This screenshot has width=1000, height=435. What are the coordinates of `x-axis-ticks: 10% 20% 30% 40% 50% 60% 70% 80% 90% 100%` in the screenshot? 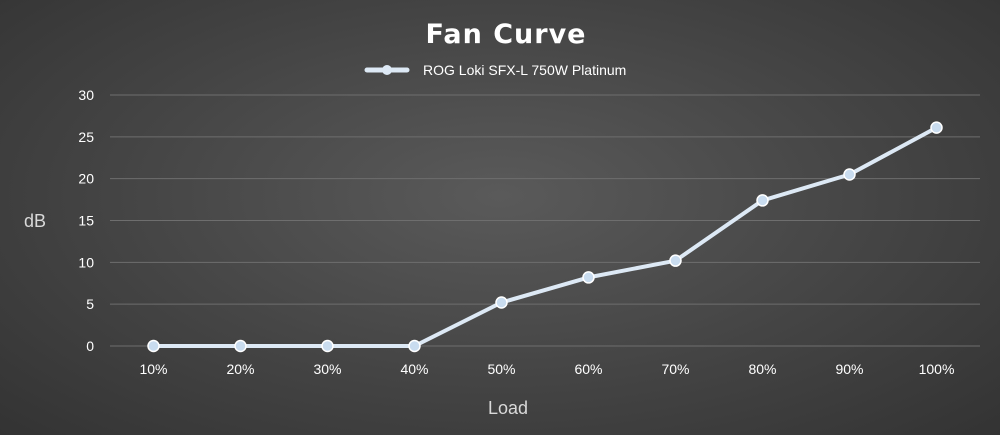 It's located at (546, 369).